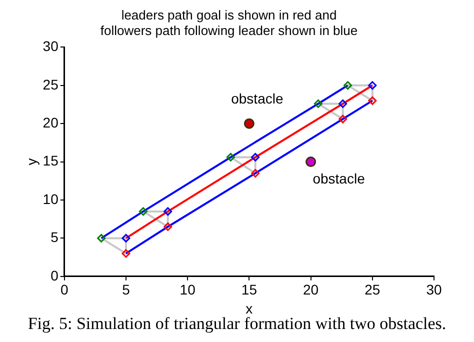  I want to click on chart-title: leaders path goal is shown in red and followers path following leader shown in blue, so click(229, 22).